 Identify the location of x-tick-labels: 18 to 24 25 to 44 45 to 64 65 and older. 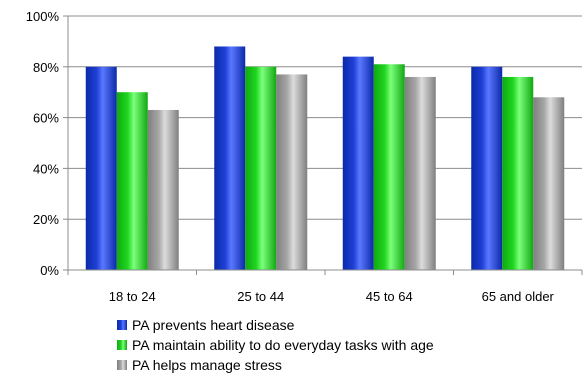
(332, 296).